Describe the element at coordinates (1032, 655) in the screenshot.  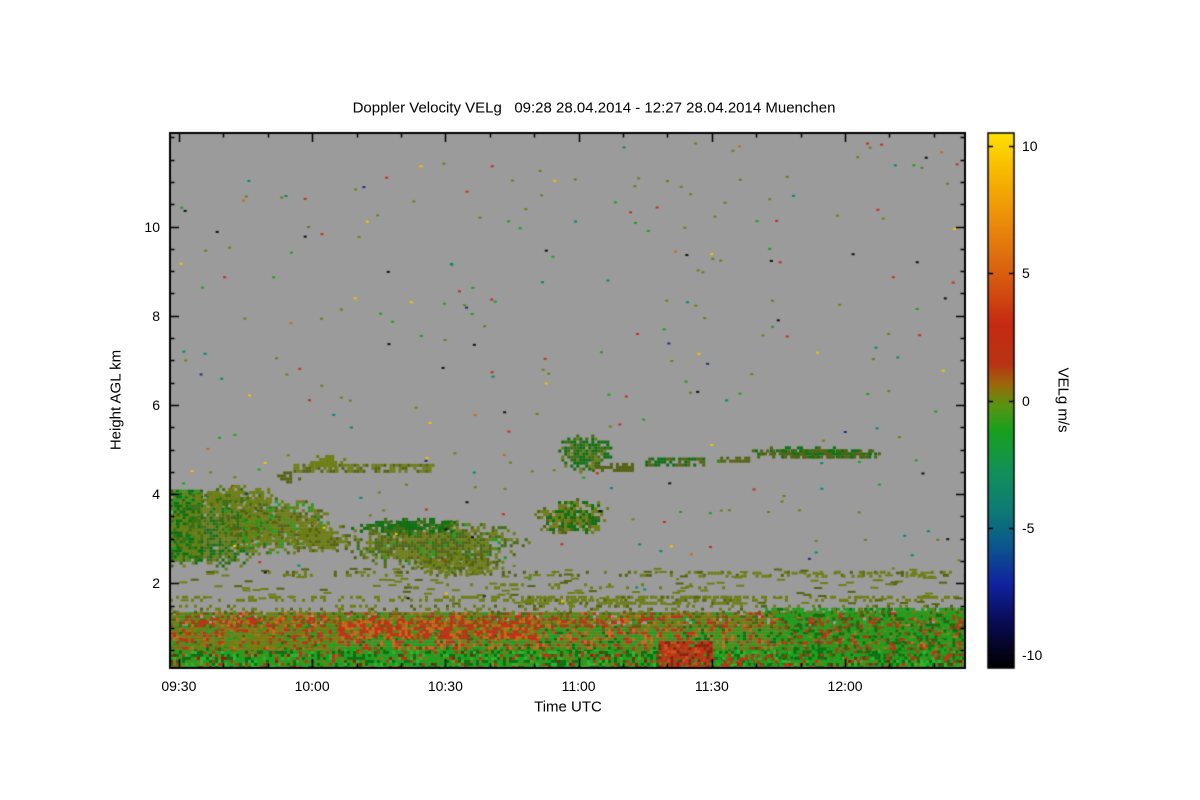
I see `colorbar-tick-label: -10` at that location.